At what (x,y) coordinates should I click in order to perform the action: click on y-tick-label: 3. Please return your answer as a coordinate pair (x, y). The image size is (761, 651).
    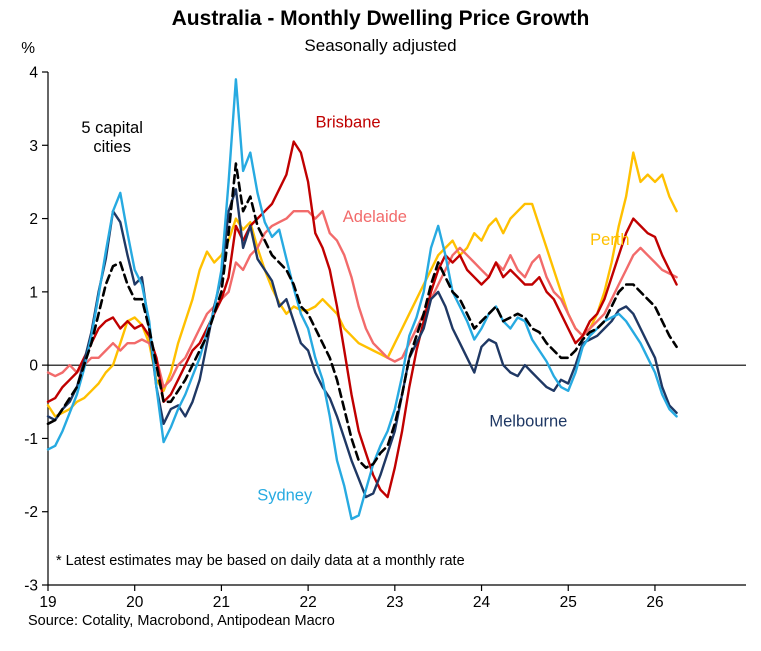
    Looking at the image, I should click on (33, 146).